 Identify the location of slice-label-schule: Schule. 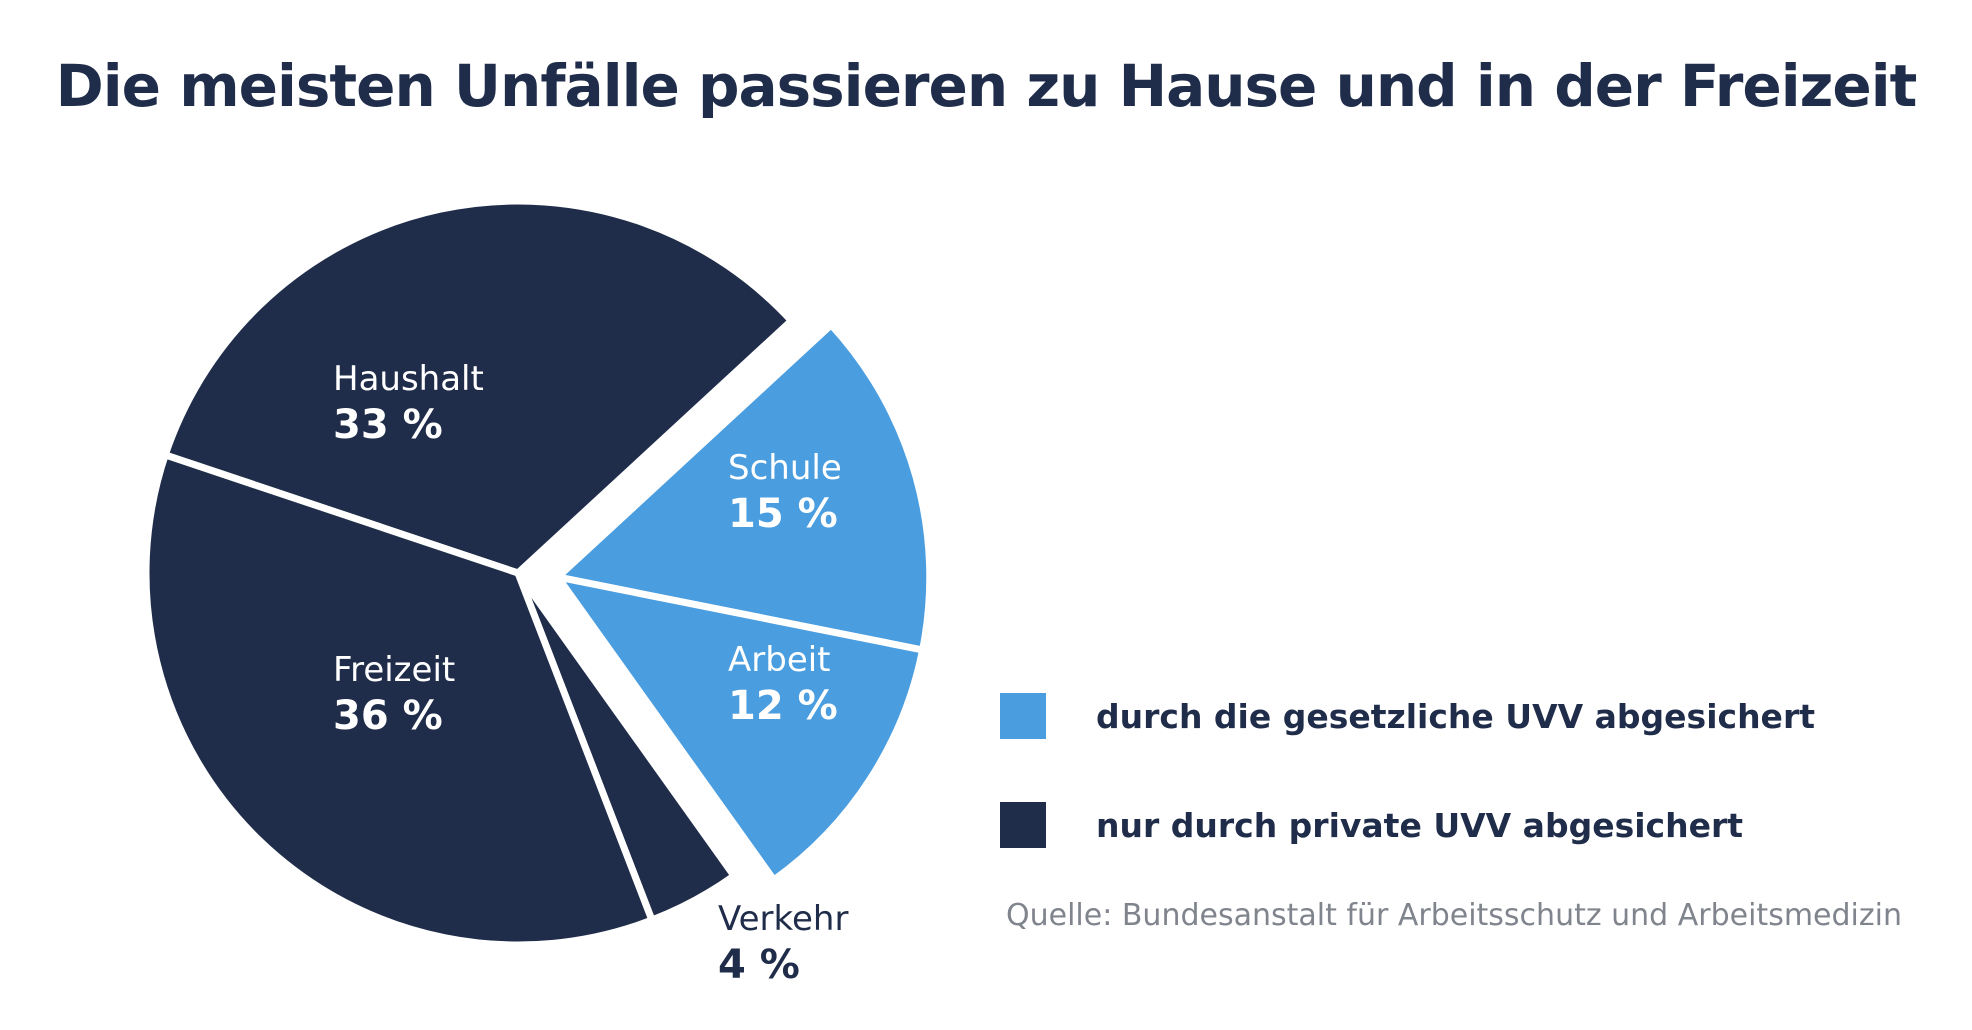
(785, 468).